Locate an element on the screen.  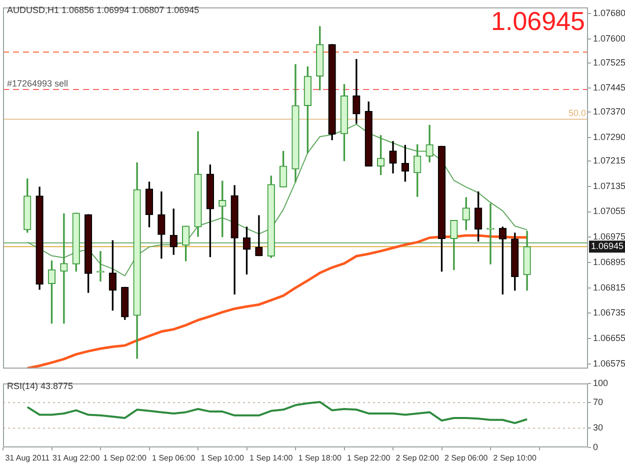
y-tick-label: 1.06815 is located at coordinates (609, 287).